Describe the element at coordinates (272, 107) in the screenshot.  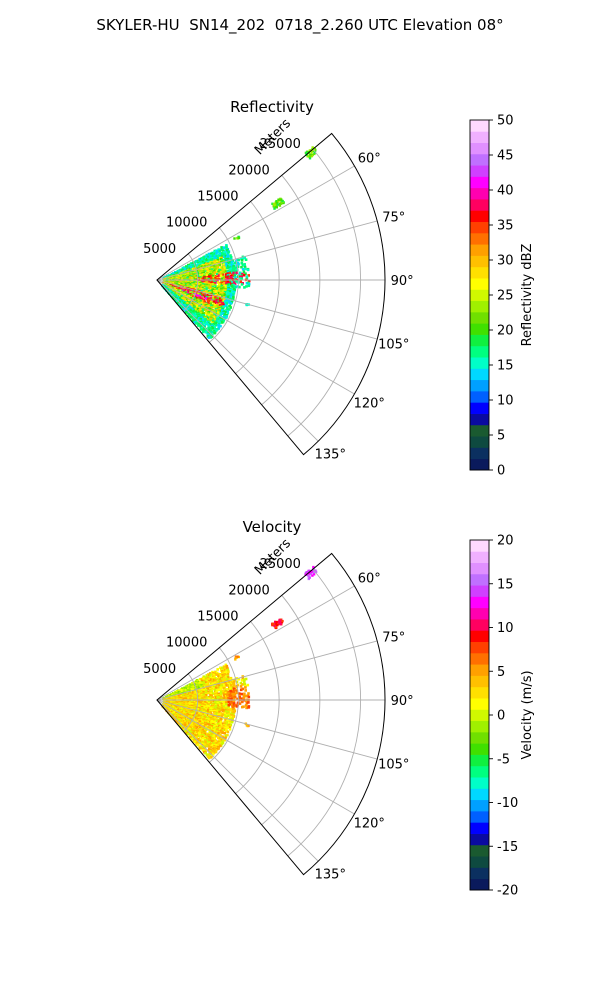
I see `chart-title: Reflectivity` at that location.